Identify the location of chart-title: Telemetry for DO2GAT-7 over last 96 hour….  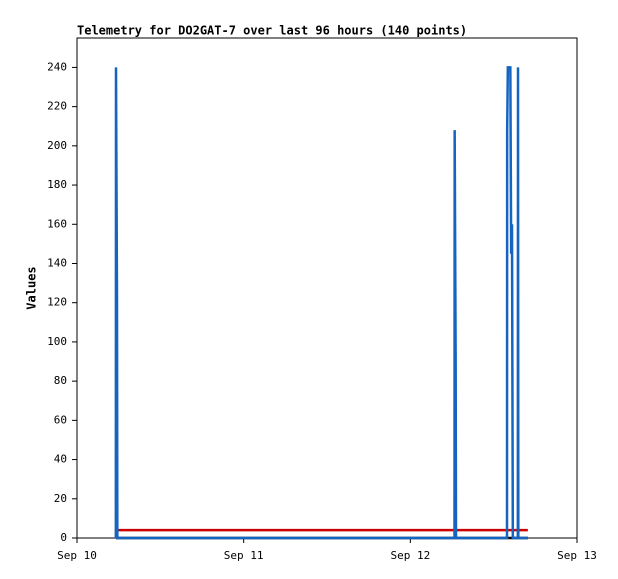
(272, 31).